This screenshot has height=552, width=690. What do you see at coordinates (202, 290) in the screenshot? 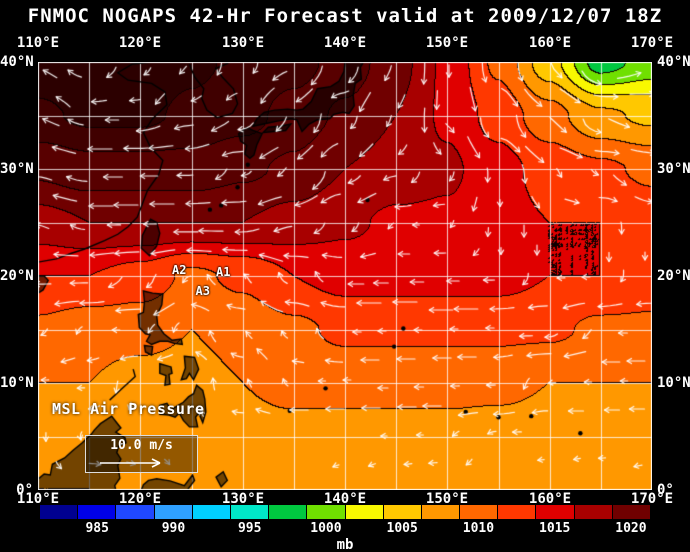
I see `storm-marker-a3: A3` at bounding box center [202, 290].